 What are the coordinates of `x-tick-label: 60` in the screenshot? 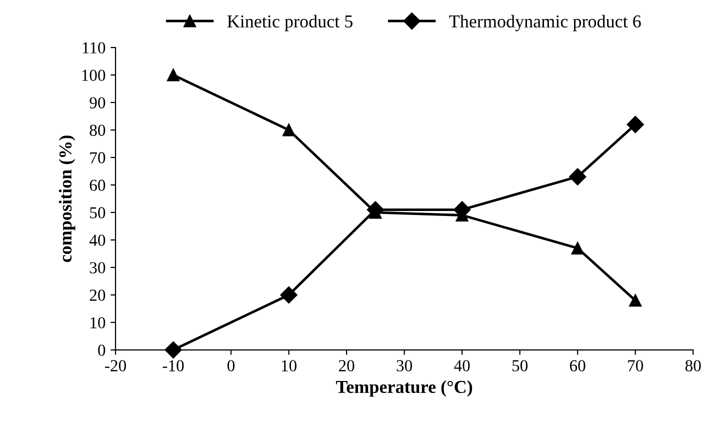 It's located at (578, 366).